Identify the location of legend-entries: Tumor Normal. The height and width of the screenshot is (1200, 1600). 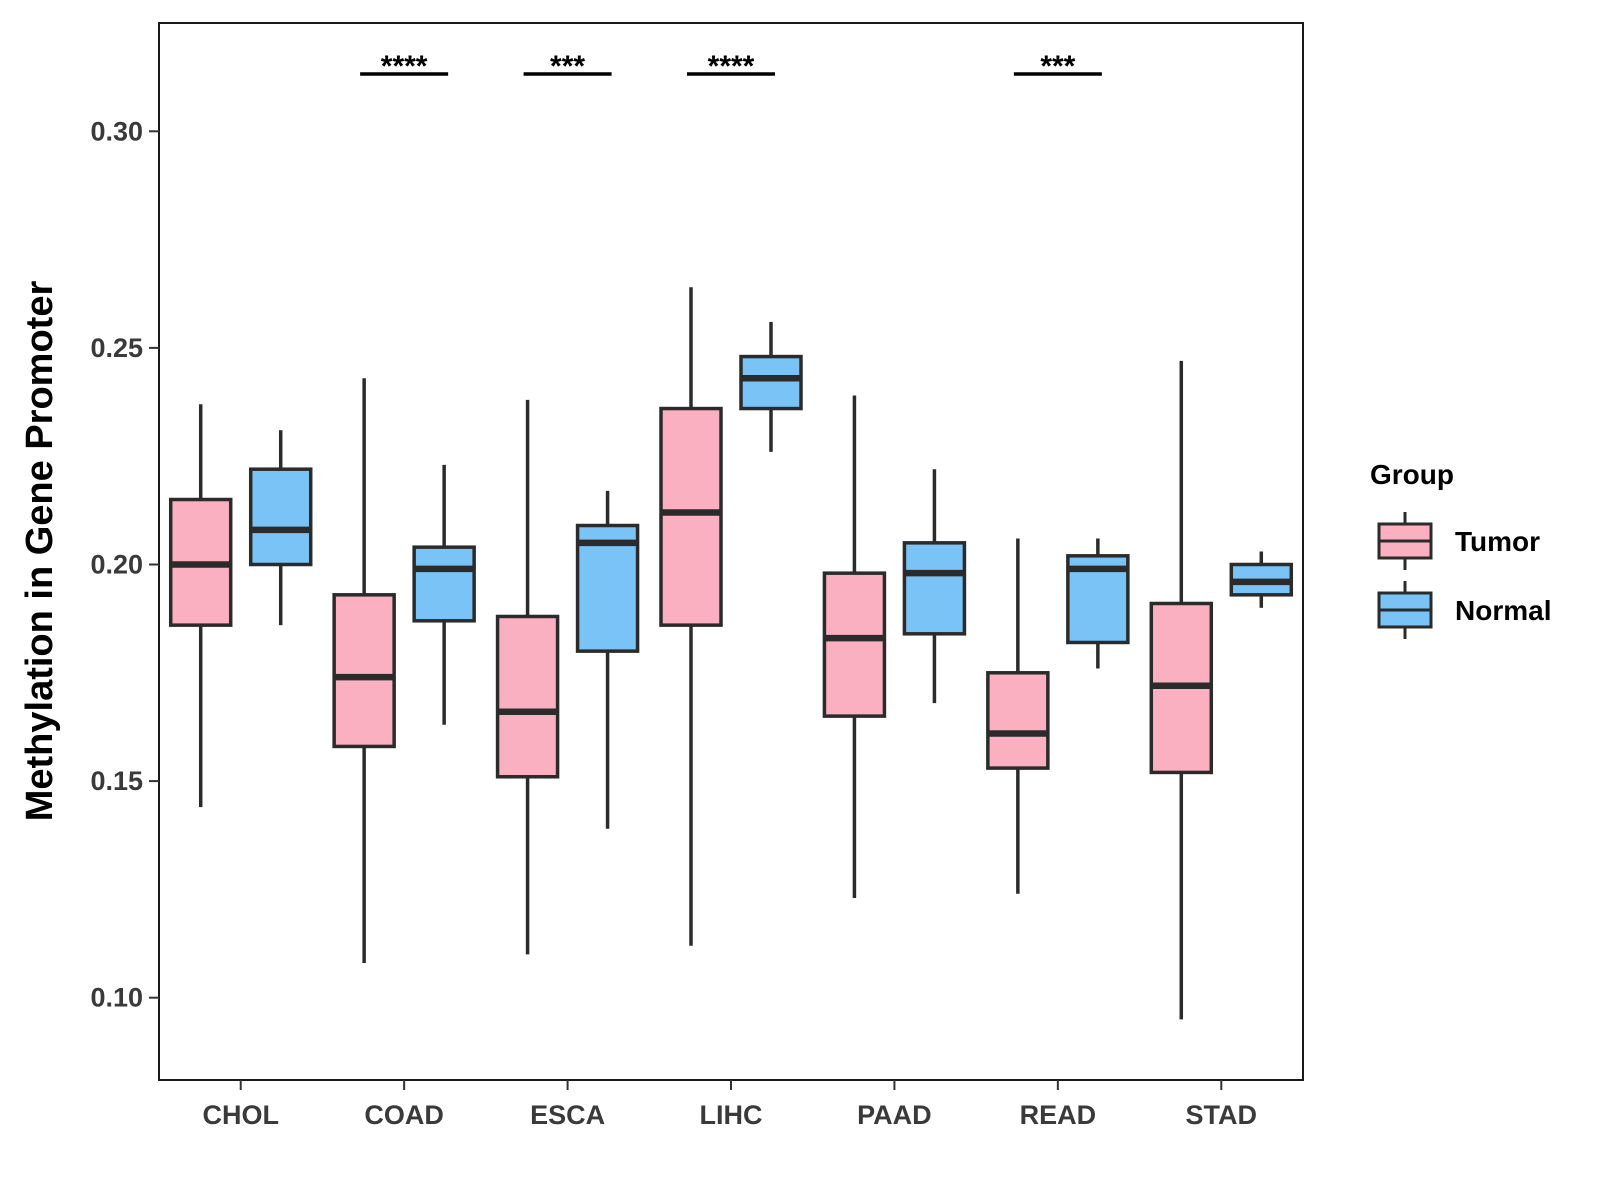
(1464, 575).